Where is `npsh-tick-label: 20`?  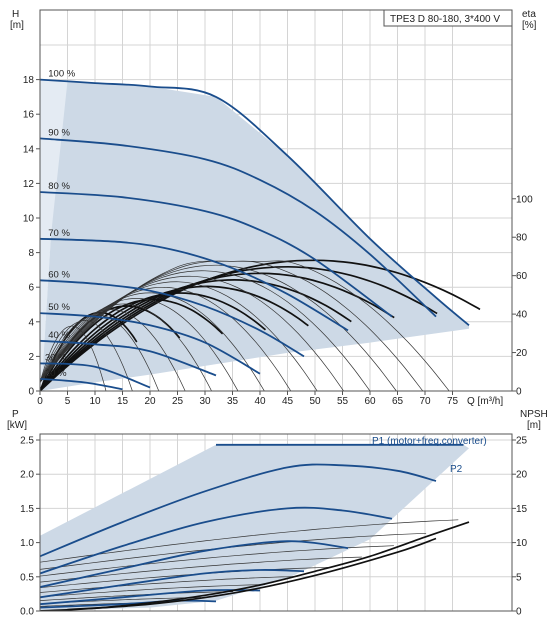 npsh-tick-label: 20 is located at coordinates (522, 475).